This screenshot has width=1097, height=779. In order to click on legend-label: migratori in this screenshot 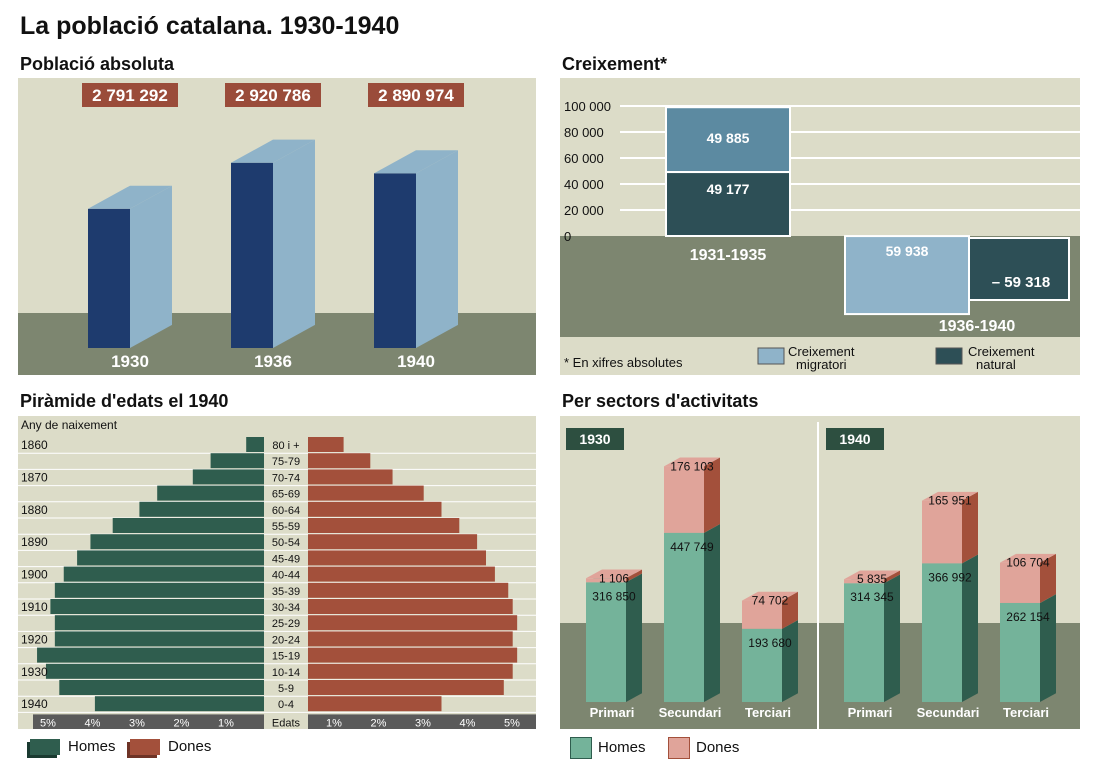, I will do `click(821, 364)`.